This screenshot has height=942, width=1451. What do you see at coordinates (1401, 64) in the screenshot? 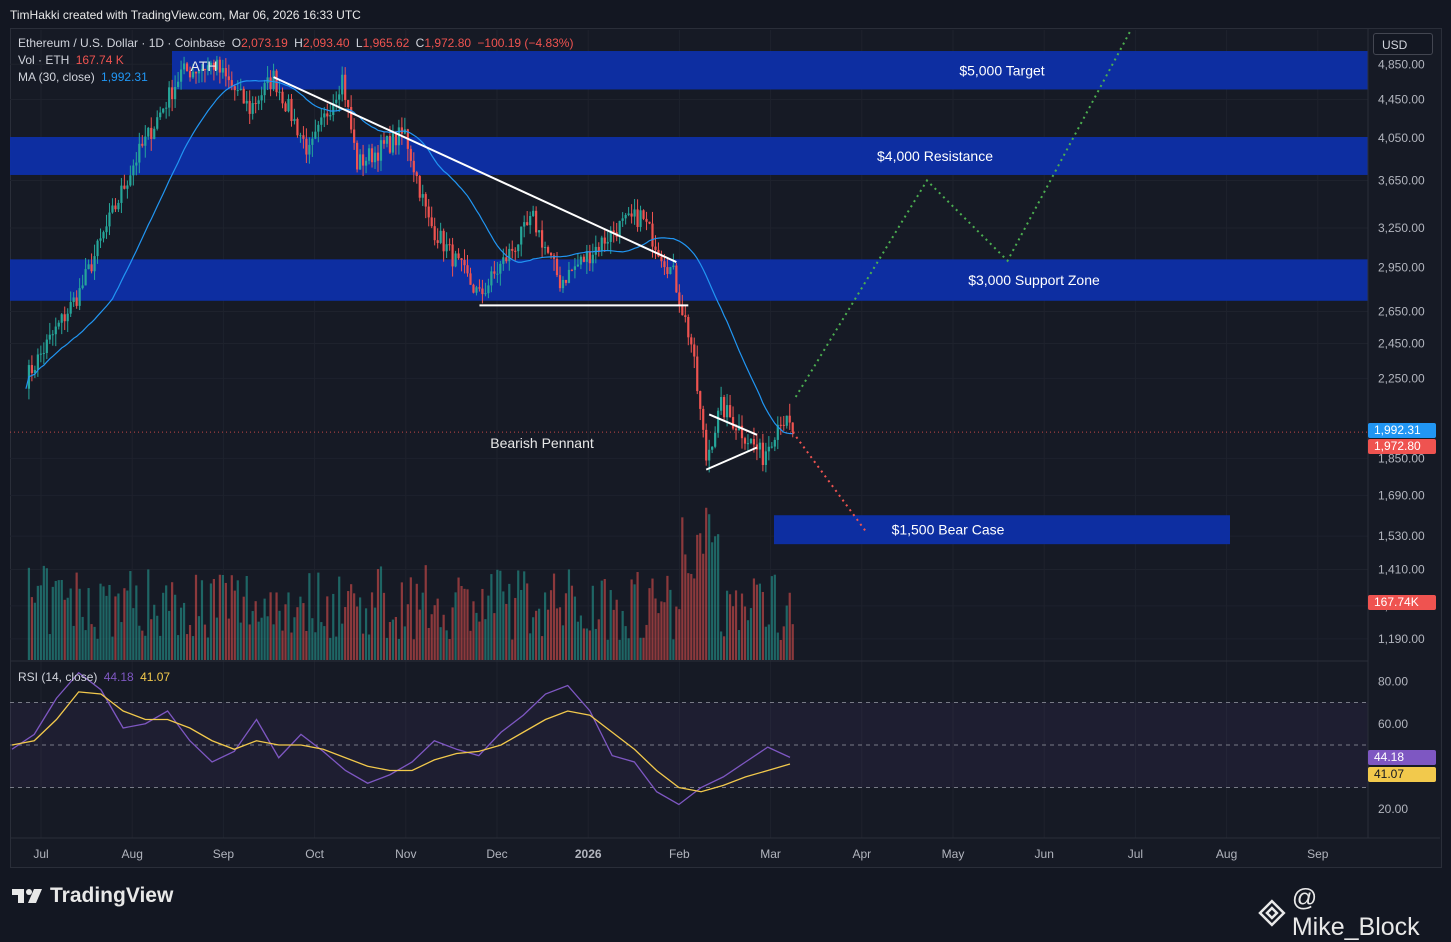
I see `y-tick-label: 4,850.00` at bounding box center [1401, 64].